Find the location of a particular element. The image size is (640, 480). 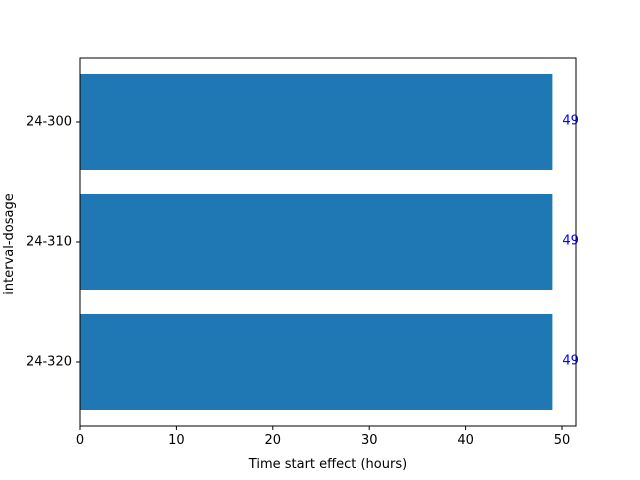

x-tick-label-10: 10 is located at coordinates (176, 440).